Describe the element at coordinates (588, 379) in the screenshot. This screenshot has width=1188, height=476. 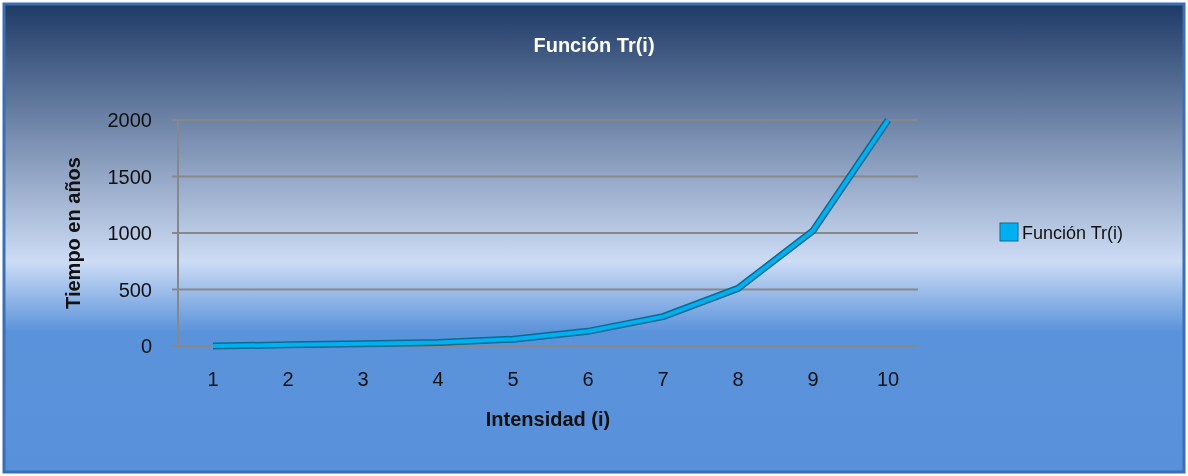
I see `x-tick-label: 6` at that location.